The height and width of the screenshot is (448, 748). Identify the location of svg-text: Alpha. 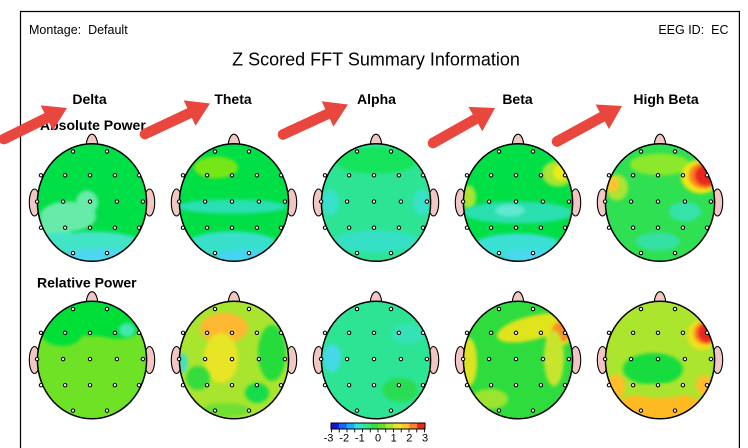
(376, 99).